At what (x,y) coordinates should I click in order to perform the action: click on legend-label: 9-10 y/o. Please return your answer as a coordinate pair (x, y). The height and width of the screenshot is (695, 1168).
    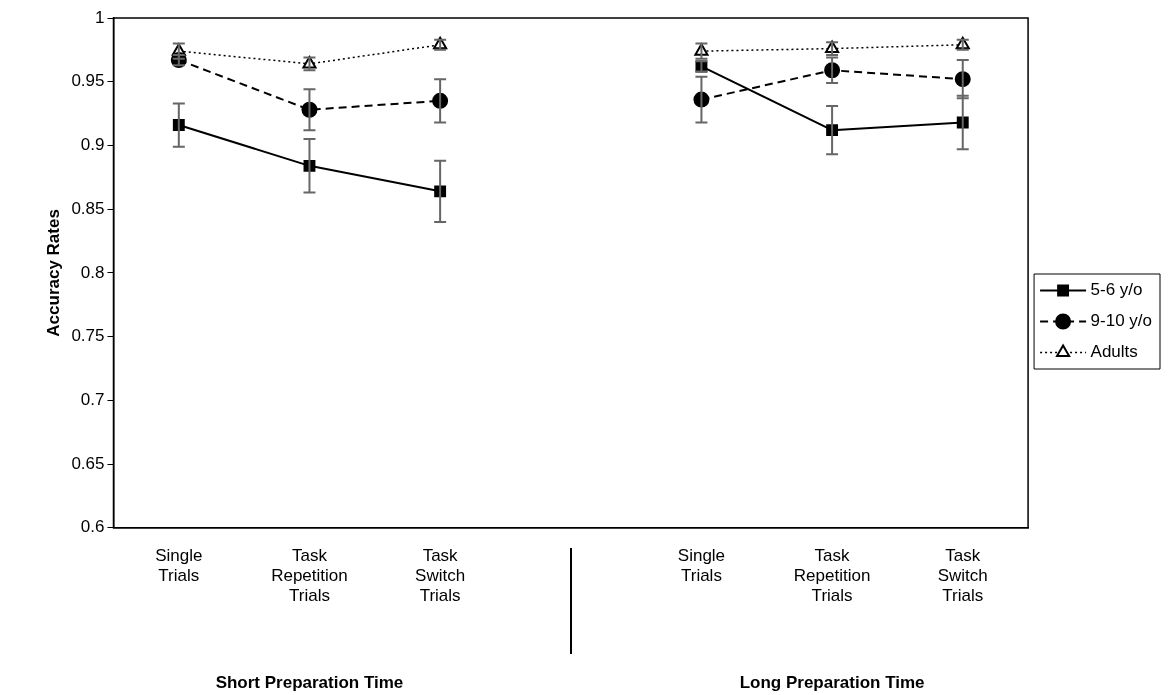
    Looking at the image, I should click on (1121, 321).